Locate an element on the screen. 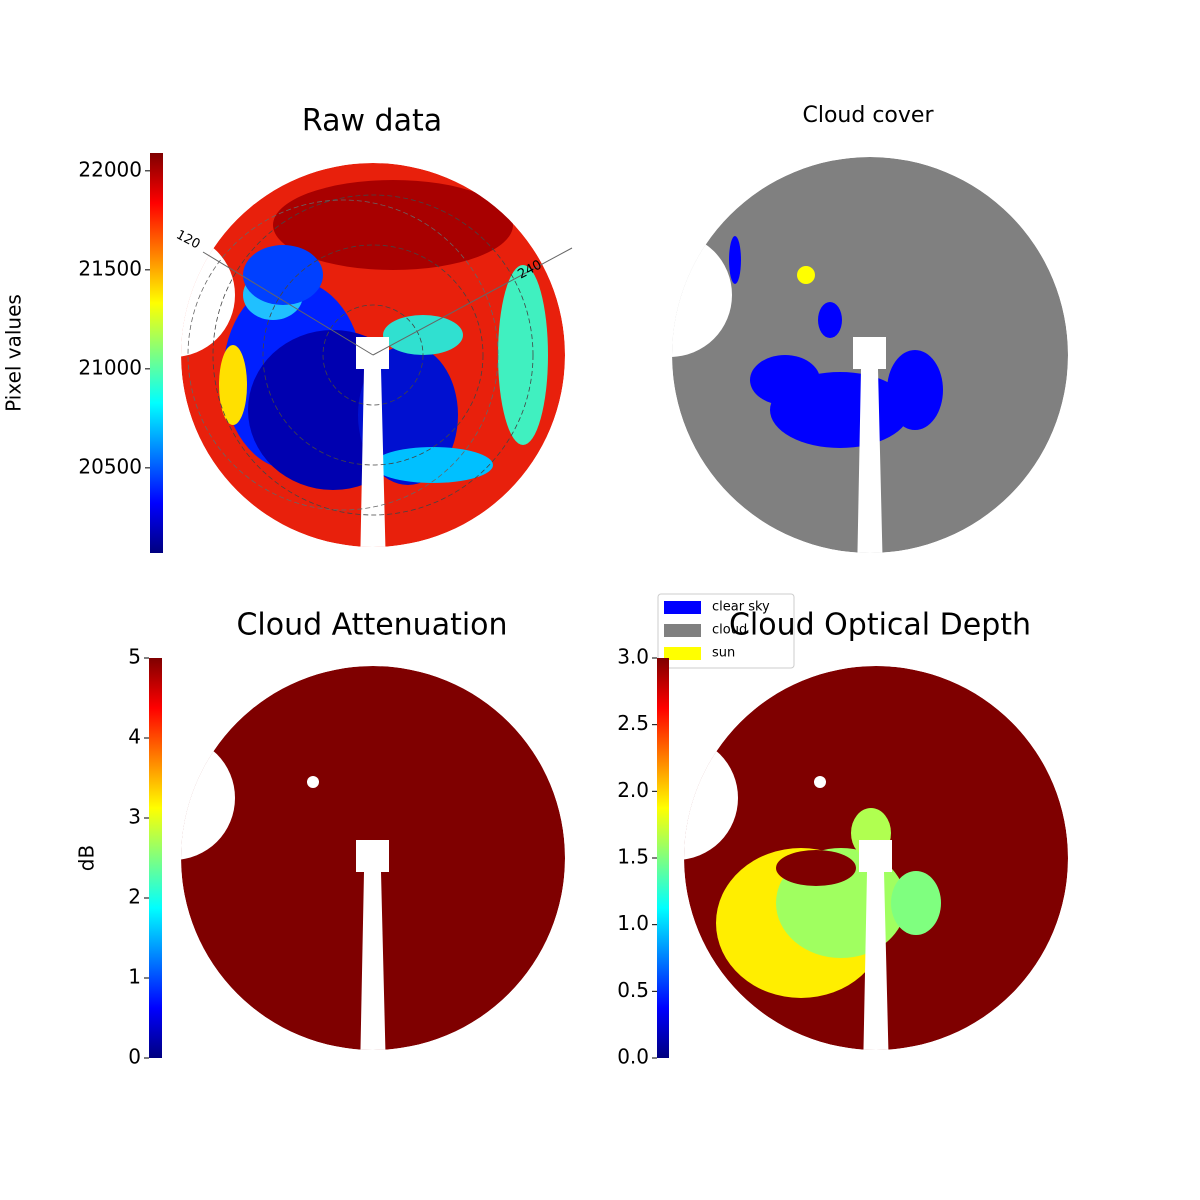 This screenshot has width=1200, height=1200. colorbar-tick-label: 5 is located at coordinates (134, 657).